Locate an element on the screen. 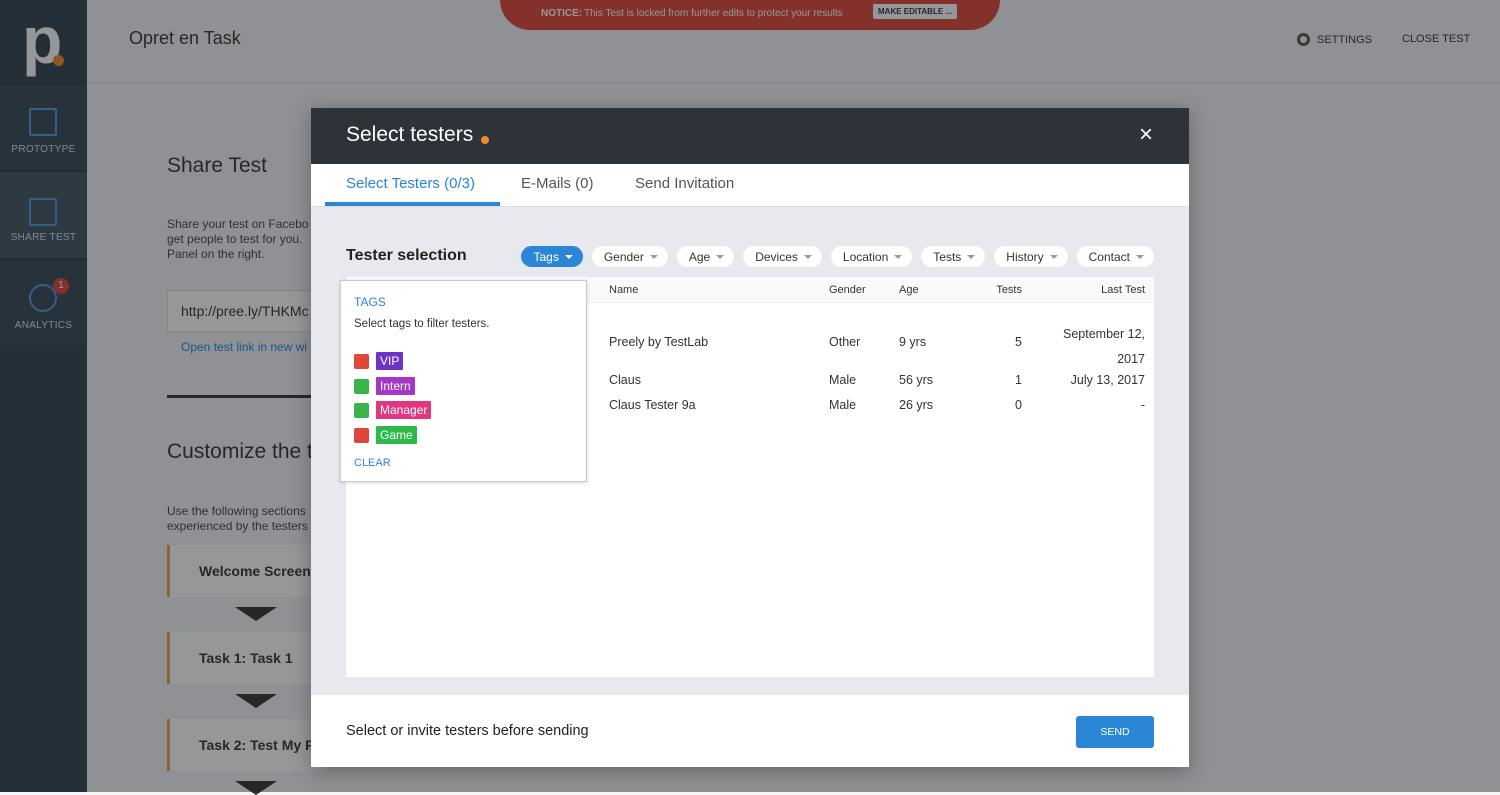 The image size is (1500, 795). settings-icon is located at coordinates (1303, 39).